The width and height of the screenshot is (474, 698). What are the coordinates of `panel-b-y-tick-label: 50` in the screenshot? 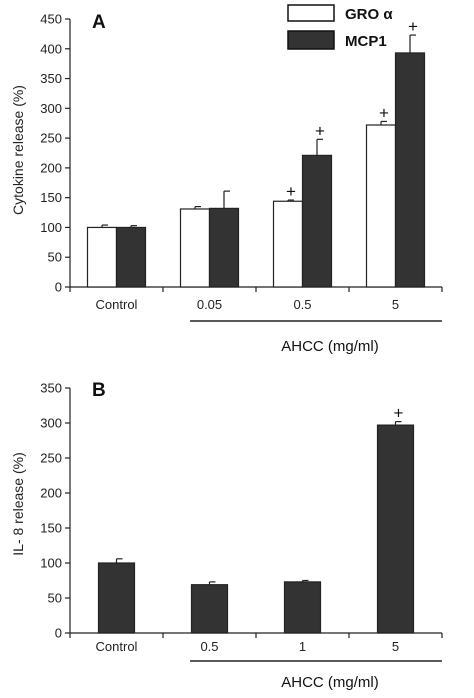 It's located at (55, 598).